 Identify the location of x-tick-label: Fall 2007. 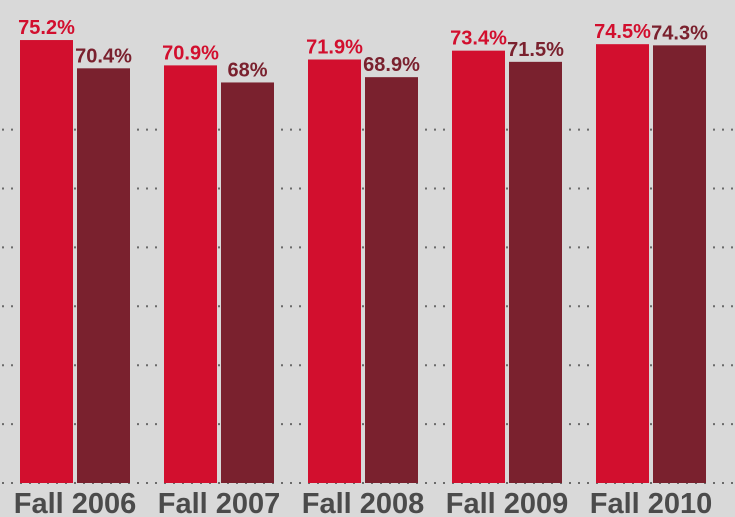
(219, 502).